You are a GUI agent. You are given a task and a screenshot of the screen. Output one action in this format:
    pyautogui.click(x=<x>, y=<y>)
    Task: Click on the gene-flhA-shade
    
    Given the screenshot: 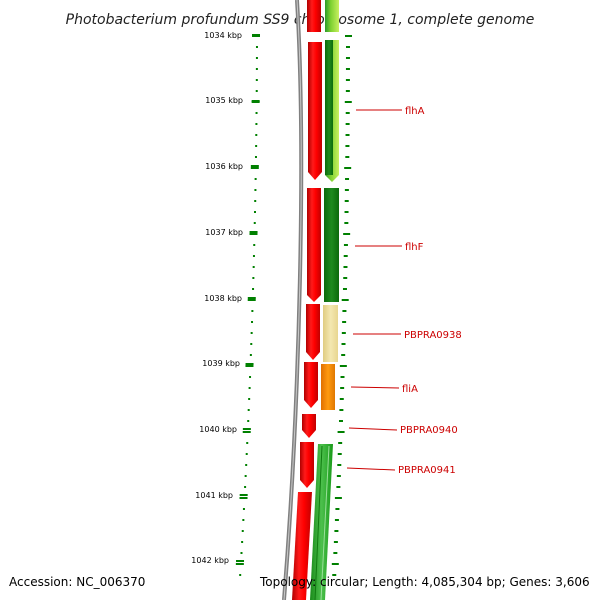 What is the action you would take?
    pyautogui.click(x=329, y=107)
    